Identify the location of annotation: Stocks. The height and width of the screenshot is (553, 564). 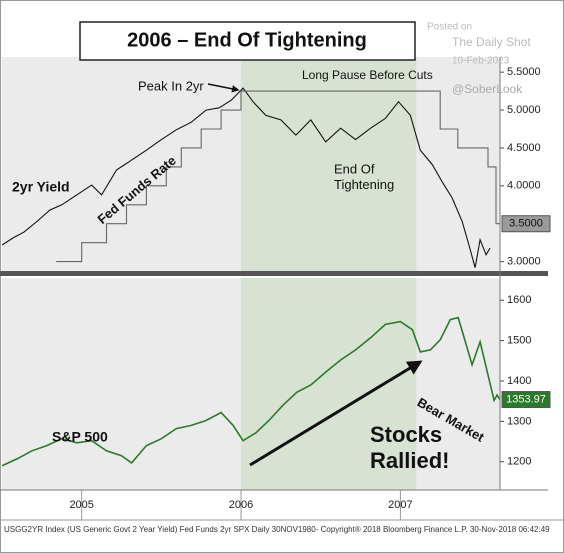
(406, 434).